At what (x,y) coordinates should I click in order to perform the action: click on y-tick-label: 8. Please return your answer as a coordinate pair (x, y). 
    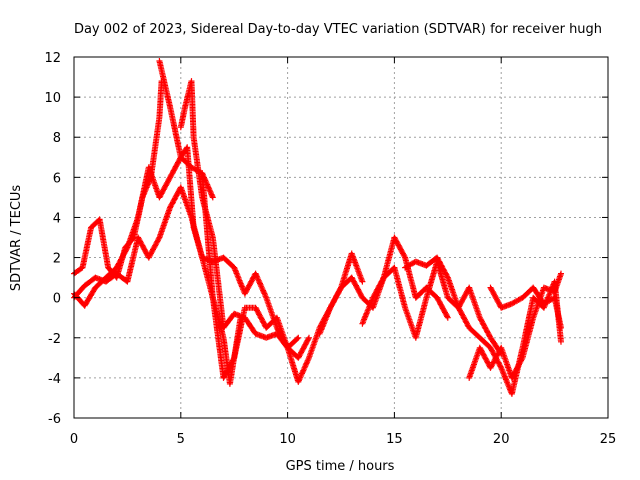
    Looking at the image, I should click on (57, 138).